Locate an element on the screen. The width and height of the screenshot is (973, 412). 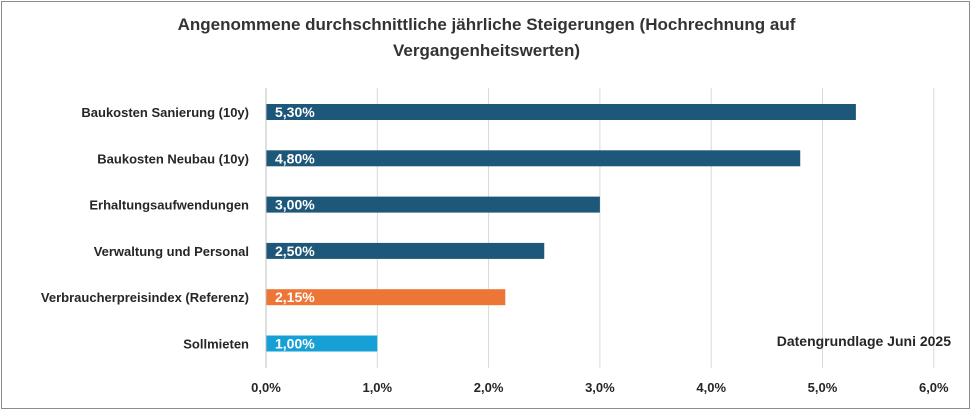
category-label: Baukosten Sanierung (10y) is located at coordinates (165, 112).